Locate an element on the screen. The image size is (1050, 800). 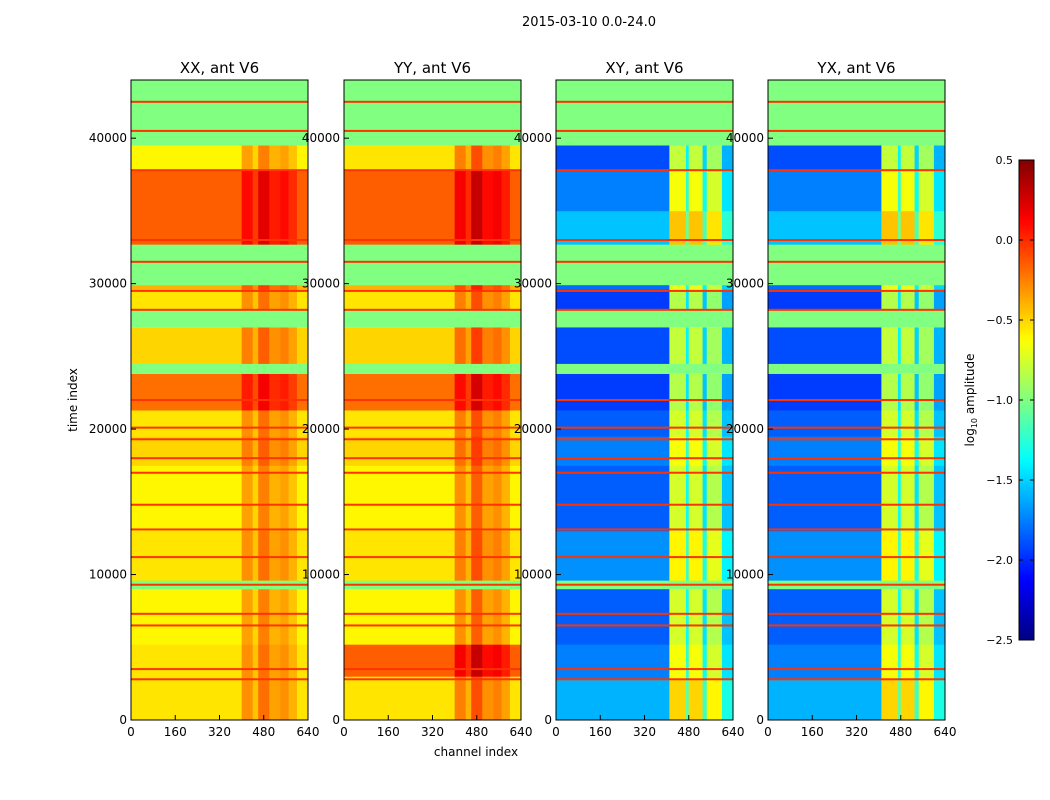
x-axis-label: channel index is located at coordinates (476, 752).